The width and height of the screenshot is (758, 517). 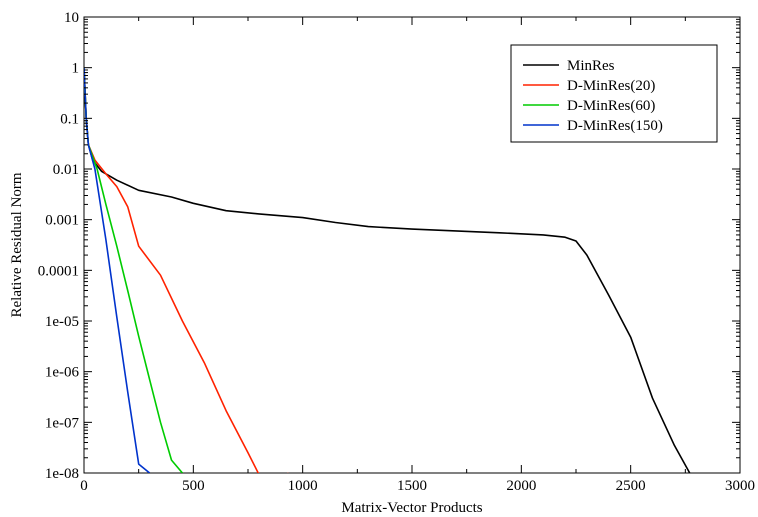 What do you see at coordinates (17, 244) in the screenshot?
I see `y-axis-label: Relative Residual Norm` at bounding box center [17, 244].